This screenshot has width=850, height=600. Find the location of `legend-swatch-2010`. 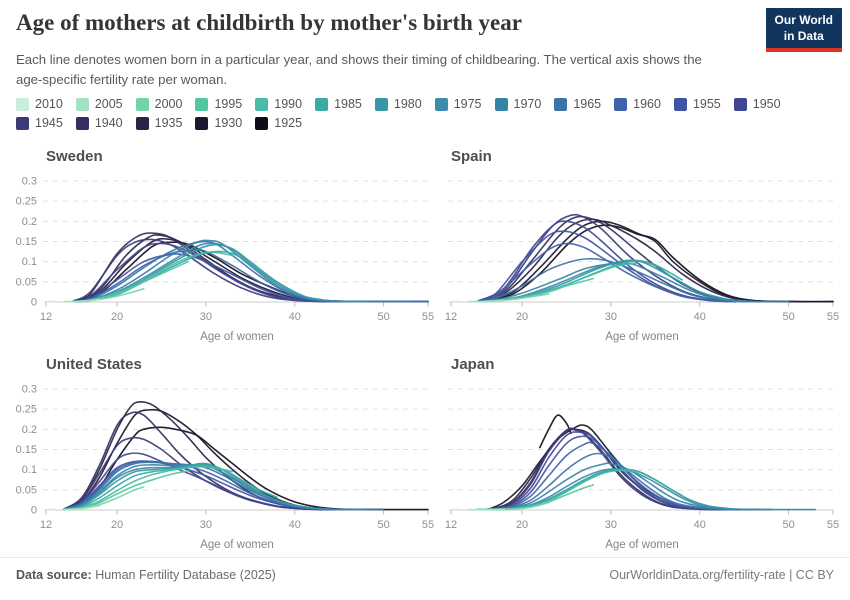

legend-swatch-2010 is located at coordinates (22, 104).